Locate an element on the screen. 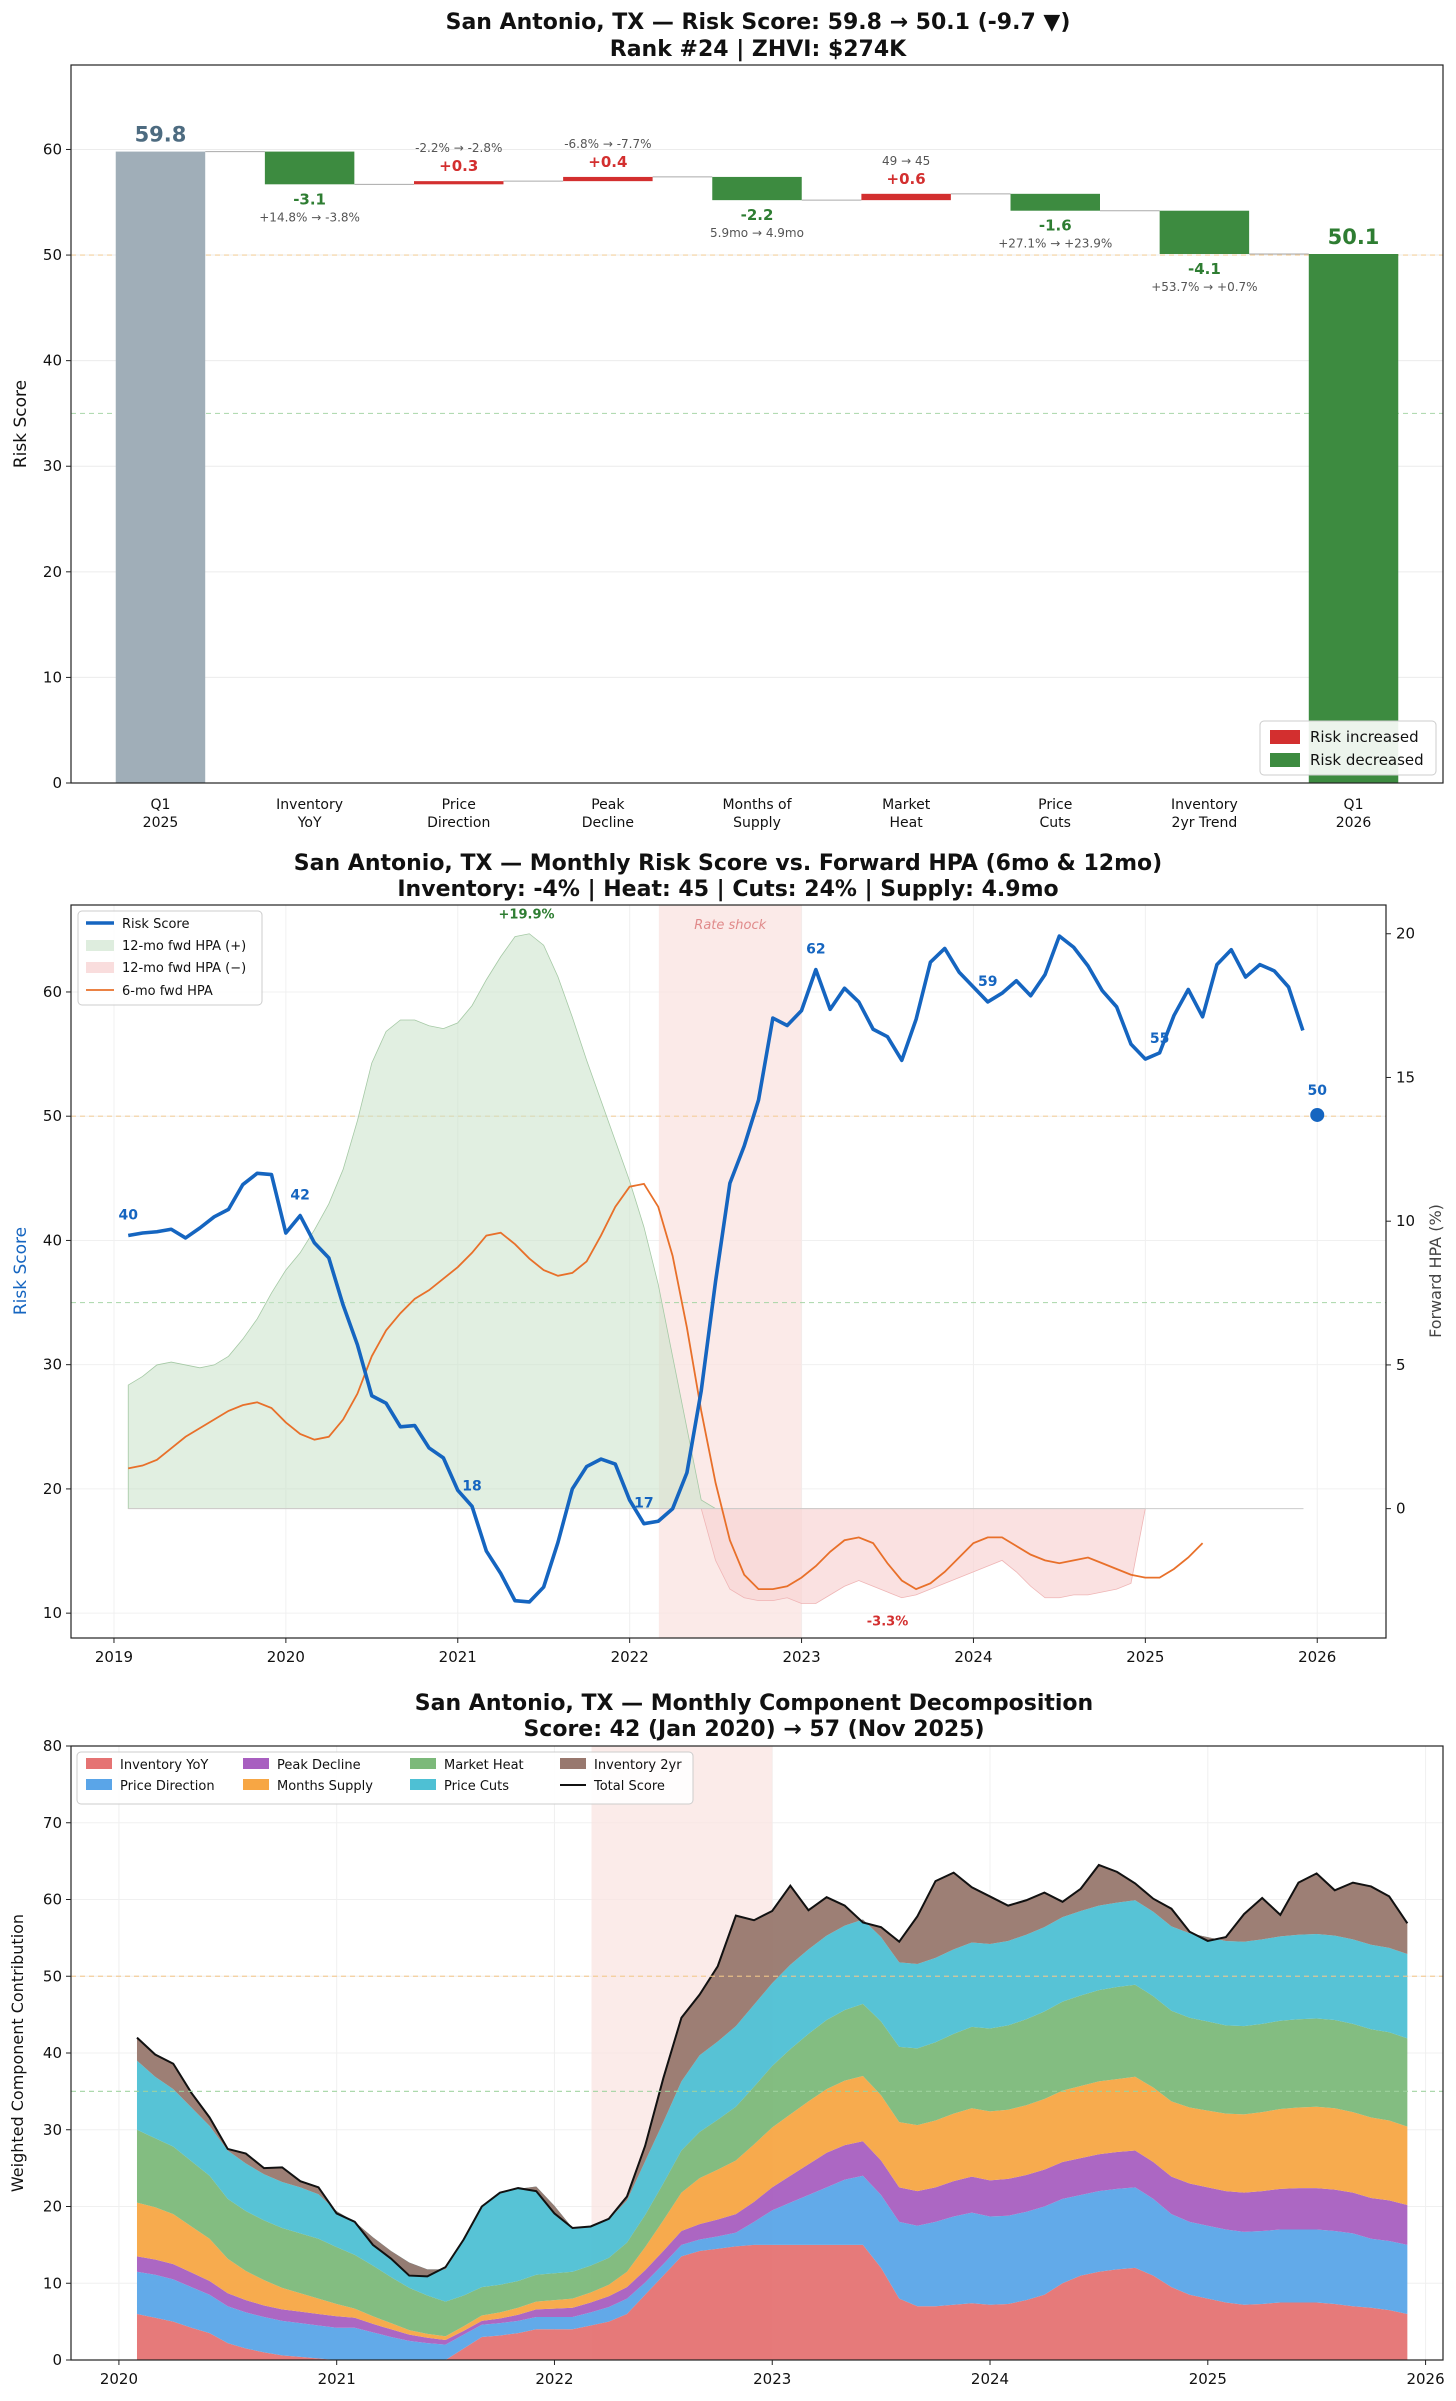 The image size is (1456, 2401). waterfall-x-label-end: Q1 2026 is located at coordinates (1354, 814).